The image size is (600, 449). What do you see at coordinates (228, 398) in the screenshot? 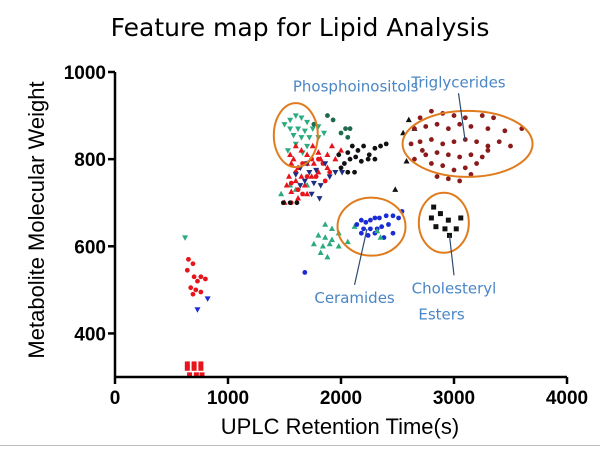
I see `x-tick-label: 1000` at bounding box center [228, 398].